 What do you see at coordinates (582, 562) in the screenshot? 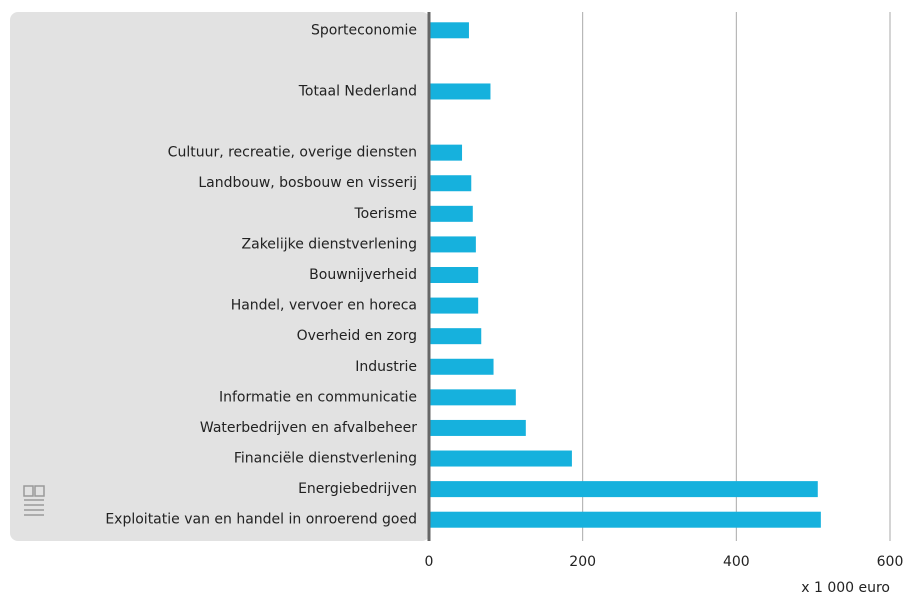
I see `x-tick-label: 200` at bounding box center [582, 562].